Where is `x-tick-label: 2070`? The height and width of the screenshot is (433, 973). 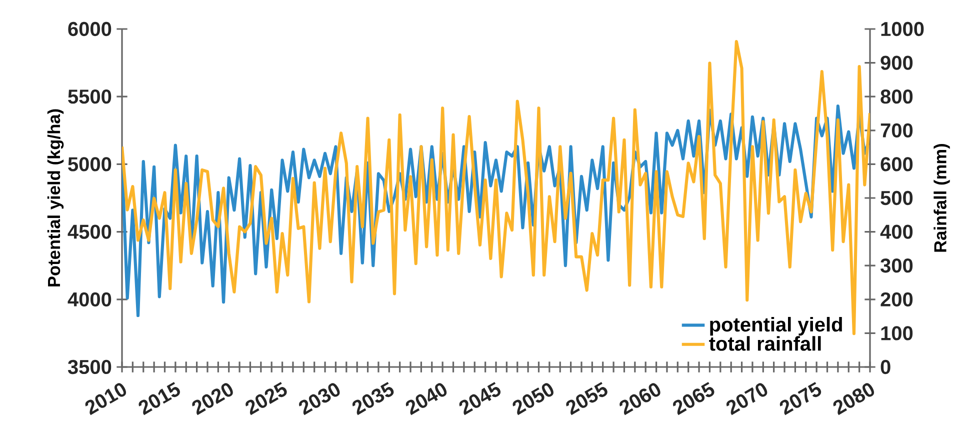 x-tick-label: 2070 is located at coordinates (747, 399).